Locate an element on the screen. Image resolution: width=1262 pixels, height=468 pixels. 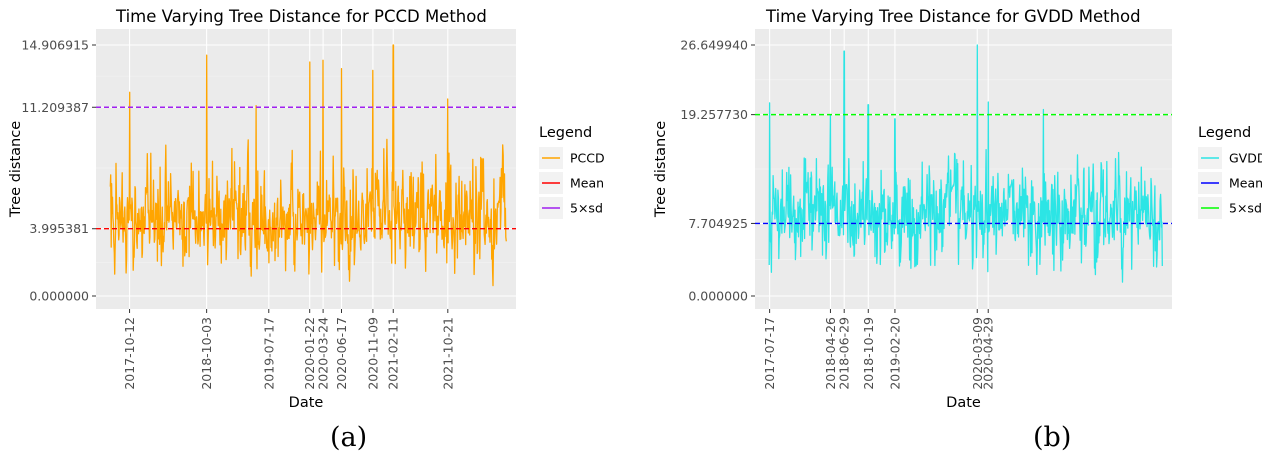
x-tick-label: 2020-06-17 is located at coordinates (341, 353).